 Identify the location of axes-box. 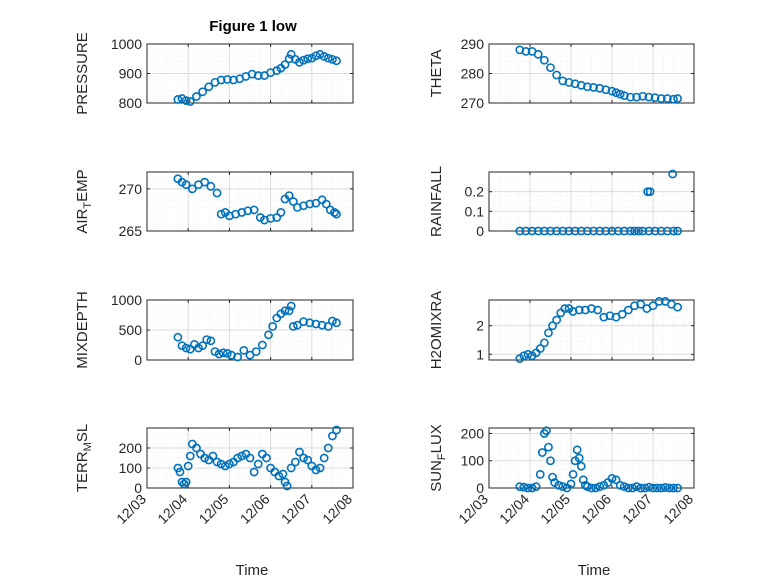
(591, 330).